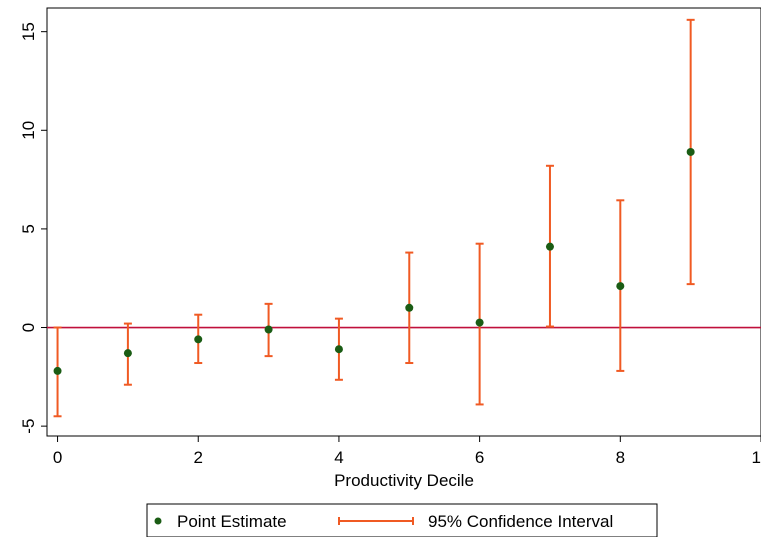  Describe the element at coordinates (28, 426) in the screenshot. I see `y-tick-label--5: -5` at that location.